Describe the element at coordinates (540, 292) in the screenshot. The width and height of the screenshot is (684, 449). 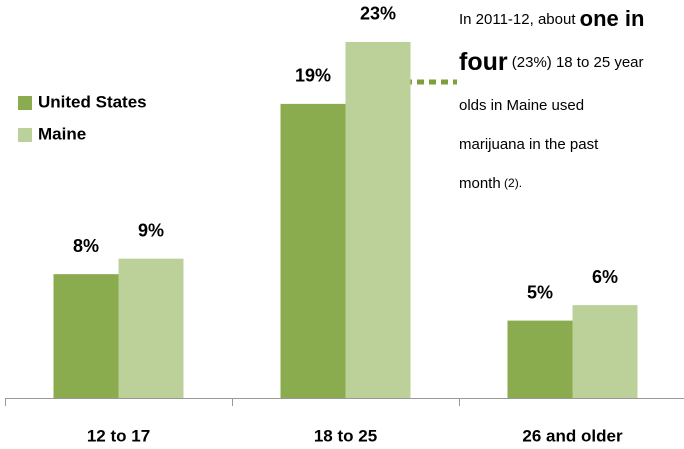
I see `data-label: 5%` at that location.